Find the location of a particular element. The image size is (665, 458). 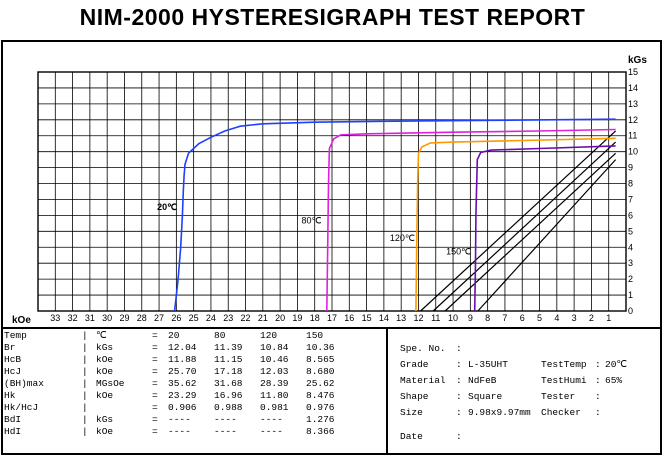

property-unit: ℃ is located at coordinates (101, 335).